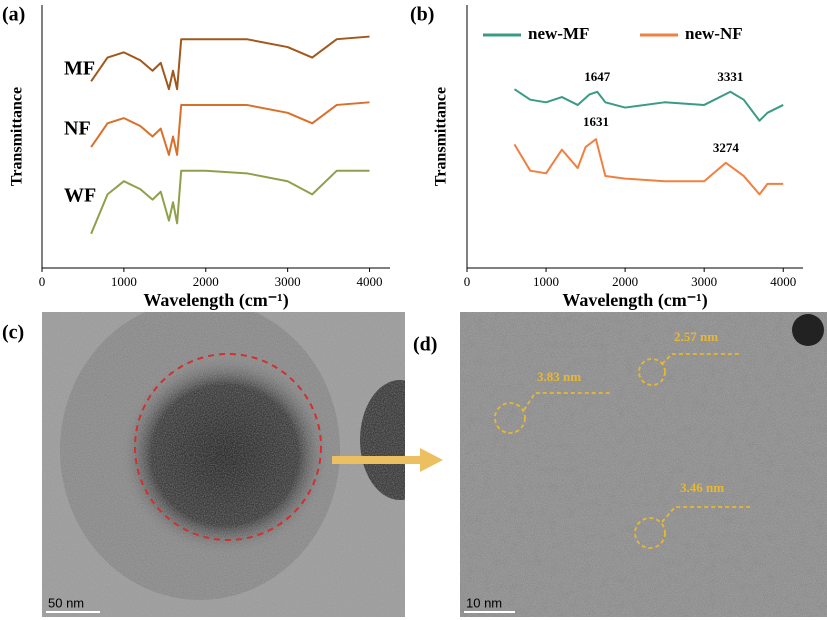  What do you see at coordinates (79, 69) in the screenshot?
I see `series-label: MF` at bounding box center [79, 69].